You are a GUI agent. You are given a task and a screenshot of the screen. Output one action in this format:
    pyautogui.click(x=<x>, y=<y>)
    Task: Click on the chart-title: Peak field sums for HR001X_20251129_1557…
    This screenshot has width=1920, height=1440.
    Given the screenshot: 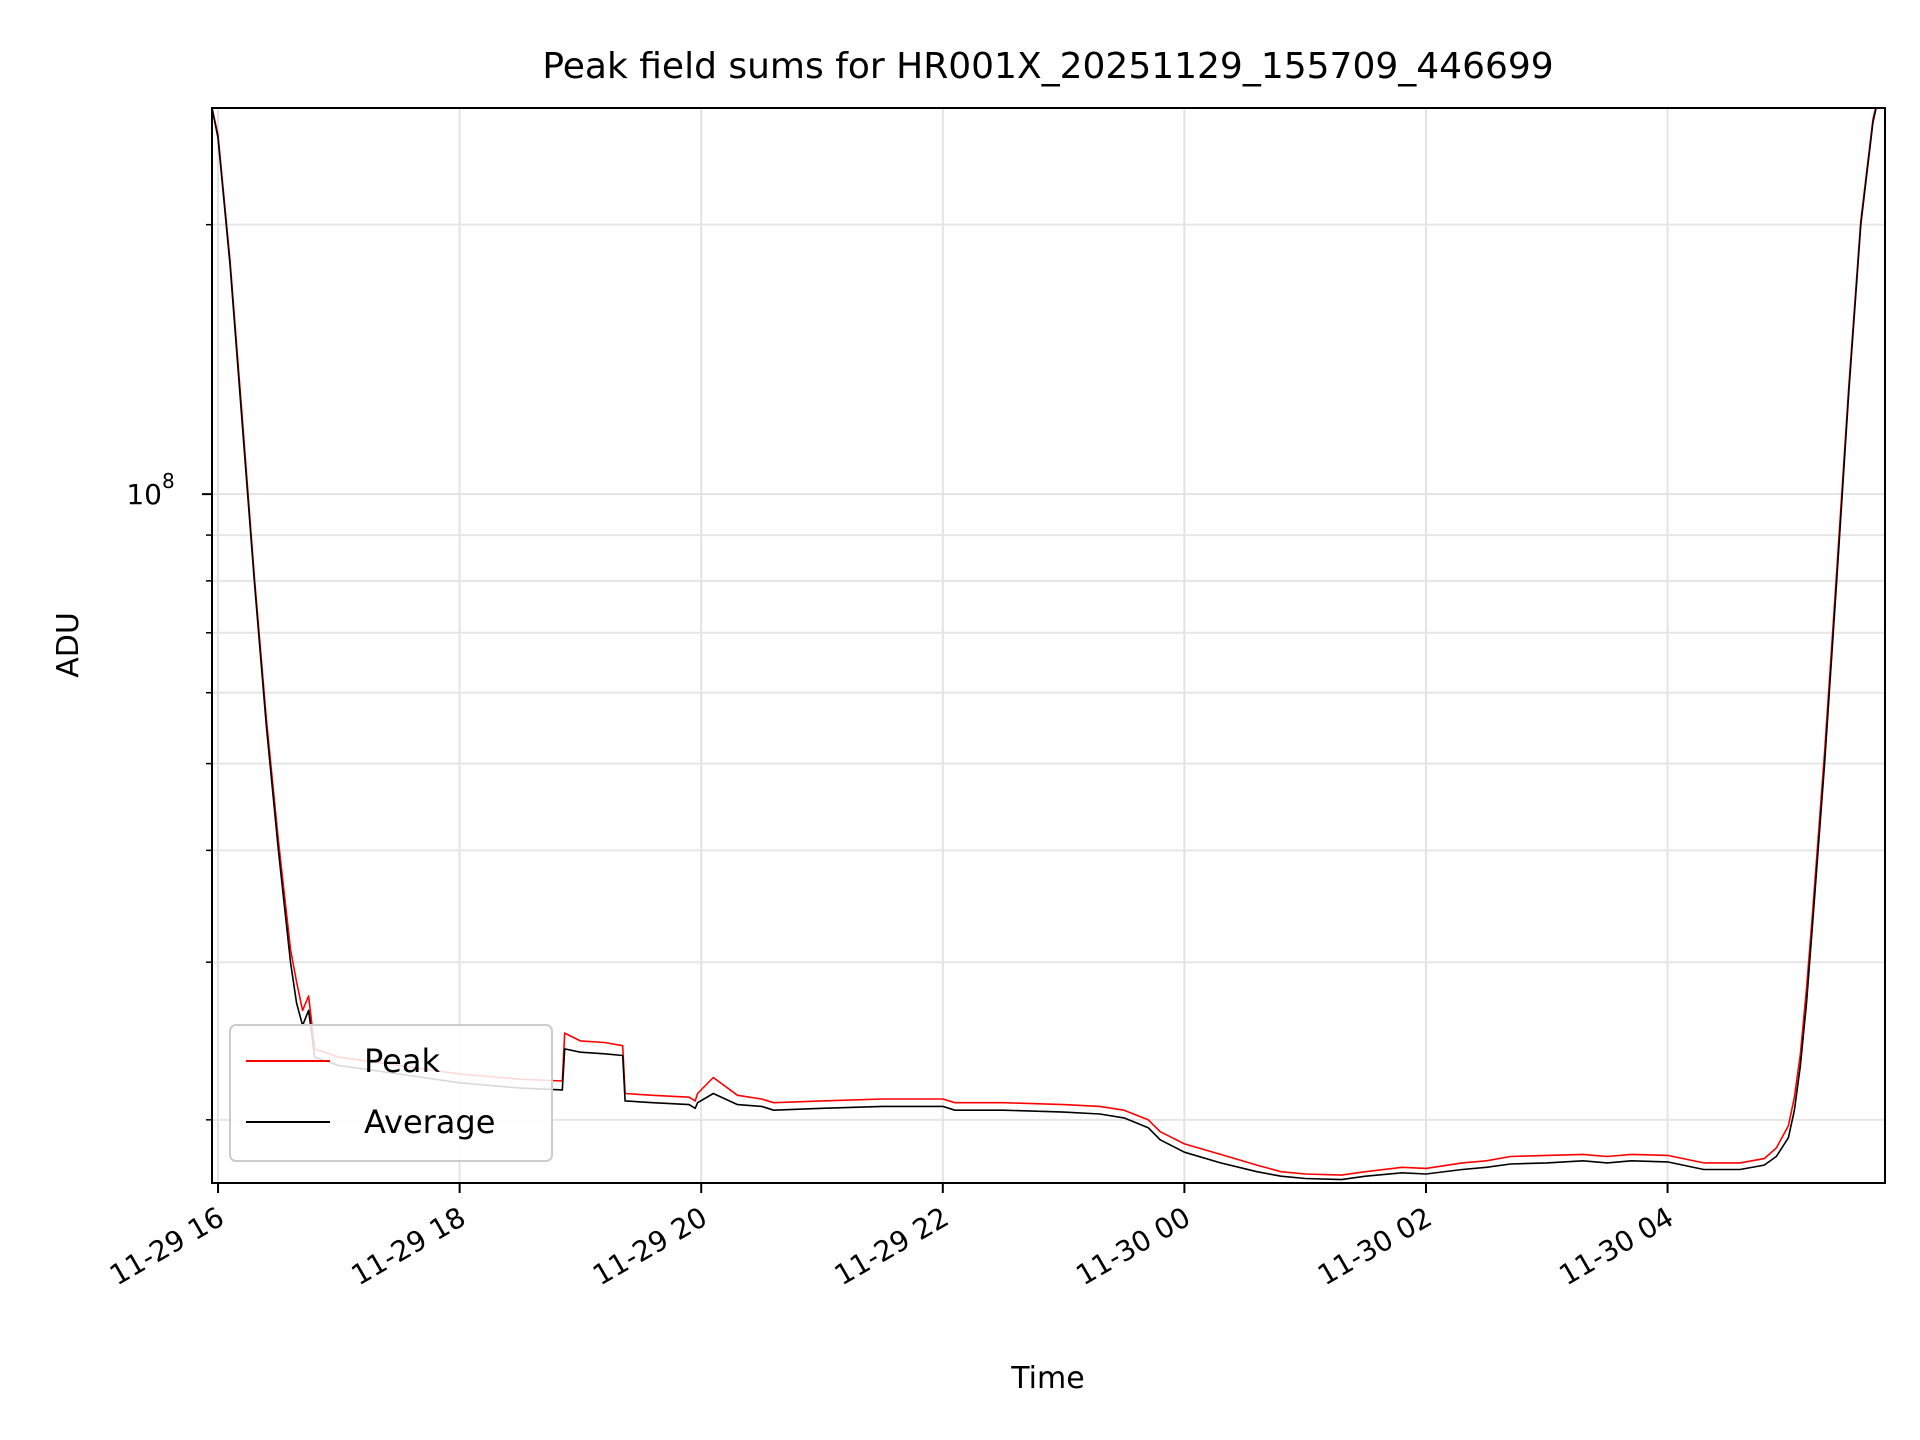 What is the action you would take?
    pyautogui.click(x=1047, y=66)
    